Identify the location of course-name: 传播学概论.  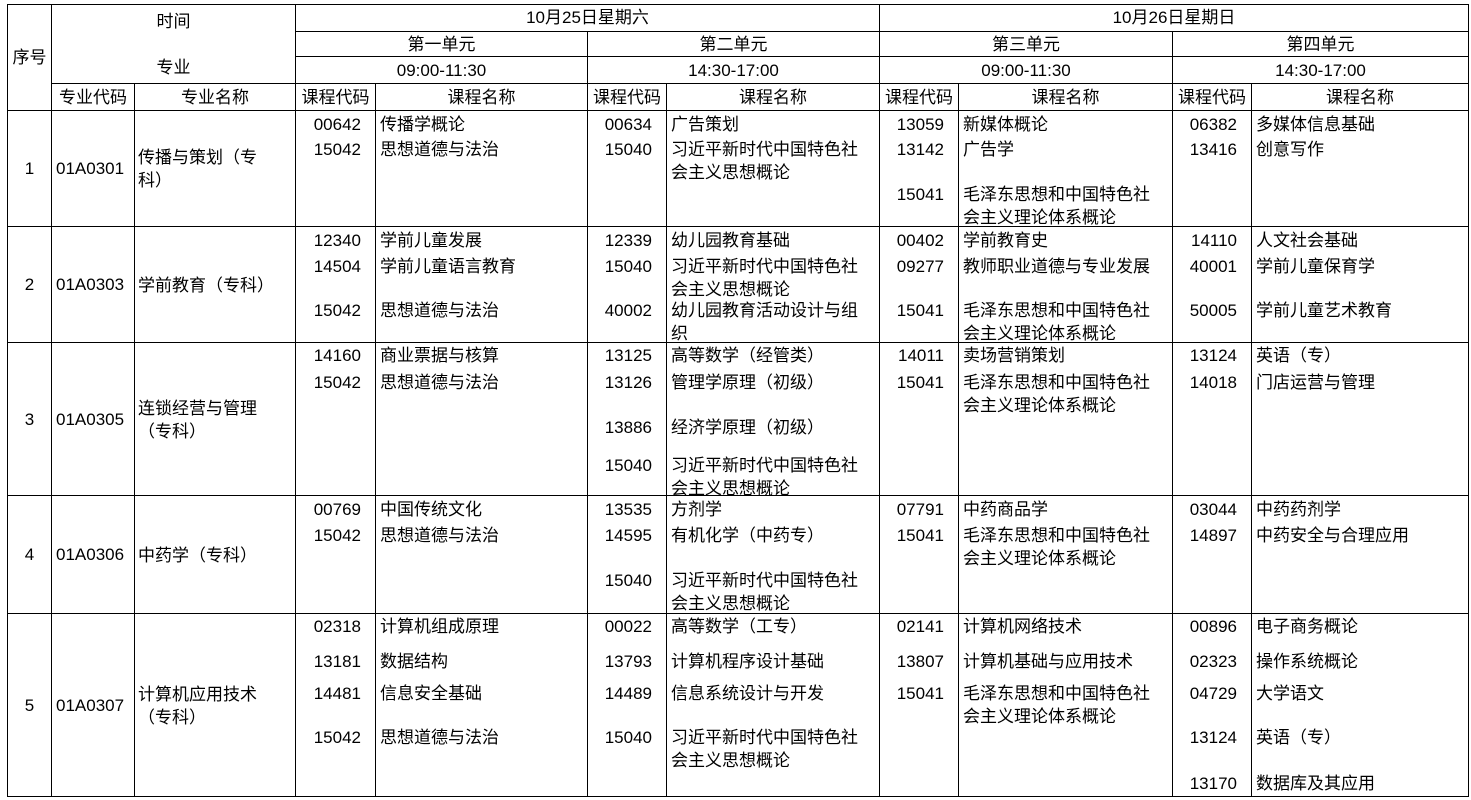
(422, 124).